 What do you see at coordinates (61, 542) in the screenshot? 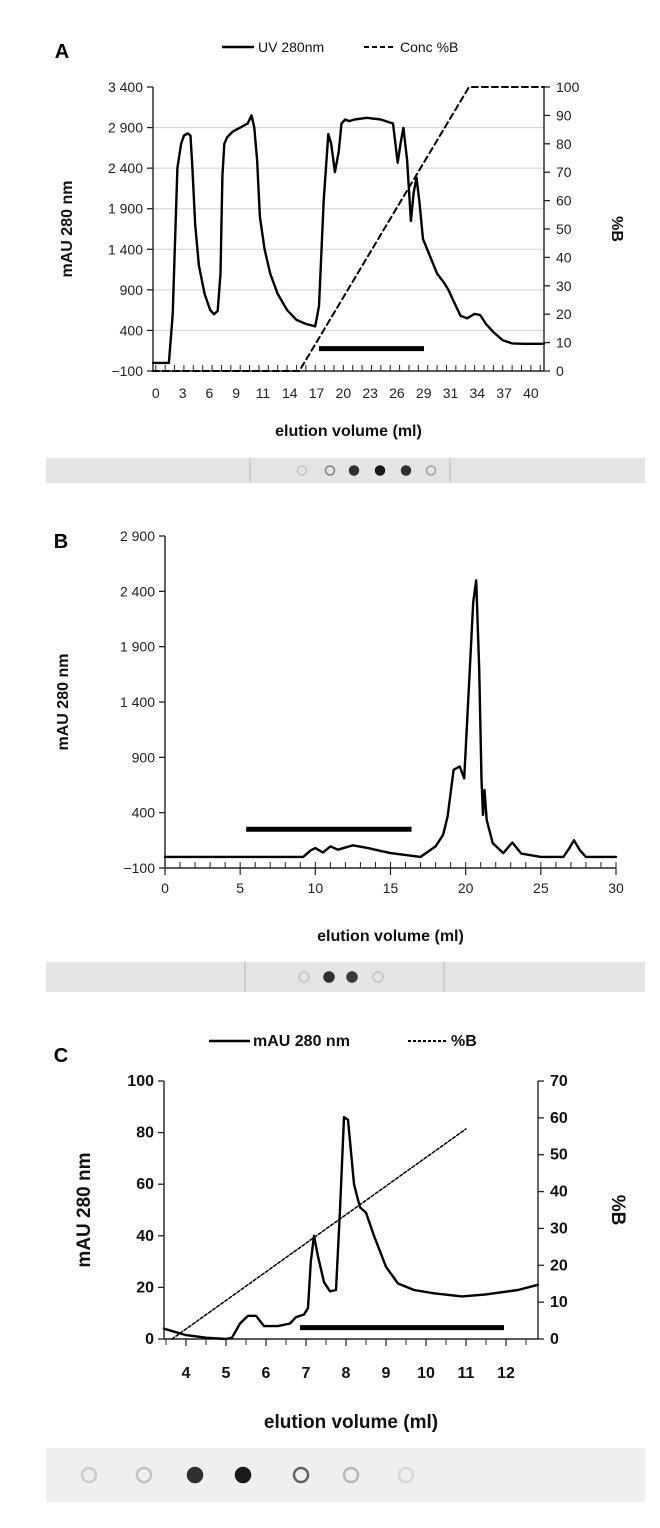
I see `panel-label: B` at bounding box center [61, 542].